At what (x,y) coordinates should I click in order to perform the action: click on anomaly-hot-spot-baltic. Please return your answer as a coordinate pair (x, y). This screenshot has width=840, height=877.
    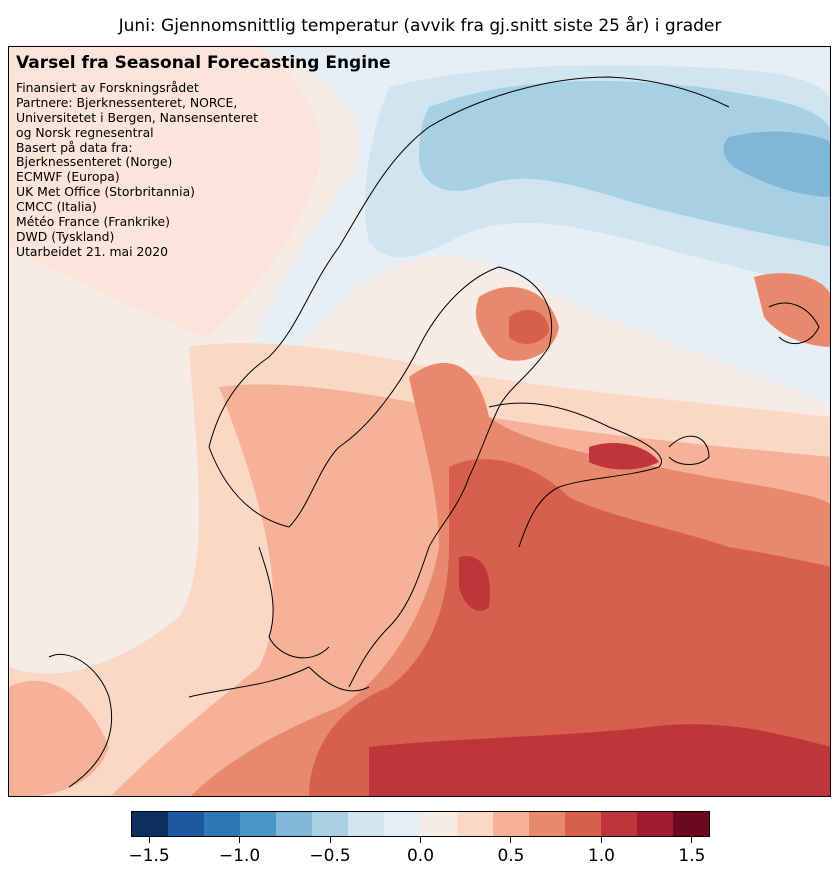
    Looking at the image, I should click on (474, 583).